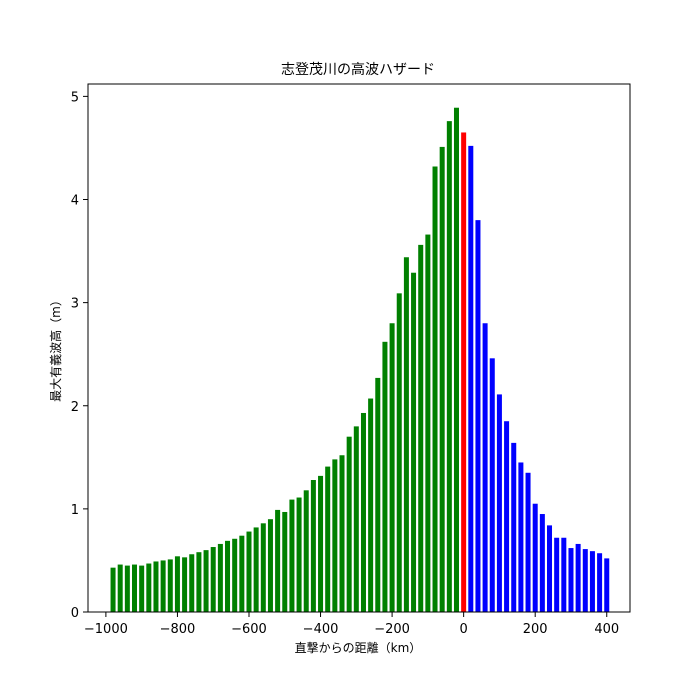 The width and height of the screenshot is (700, 700). Describe the element at coordinates (79, 355) in the screenshot. I see `y-axis: 0 1 2 3 4 5` at that location.